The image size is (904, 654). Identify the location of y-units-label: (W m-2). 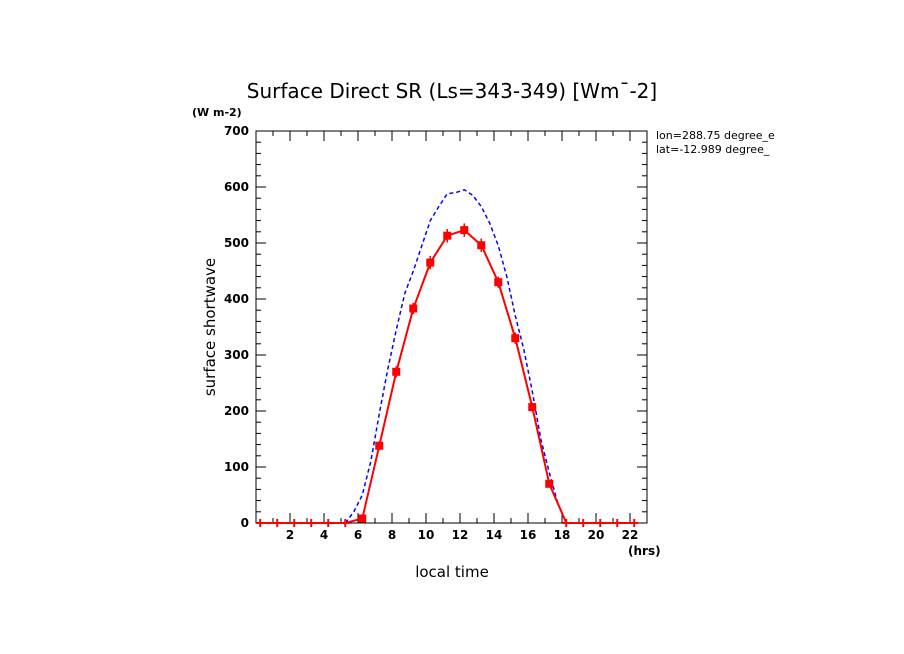
(217, 112).